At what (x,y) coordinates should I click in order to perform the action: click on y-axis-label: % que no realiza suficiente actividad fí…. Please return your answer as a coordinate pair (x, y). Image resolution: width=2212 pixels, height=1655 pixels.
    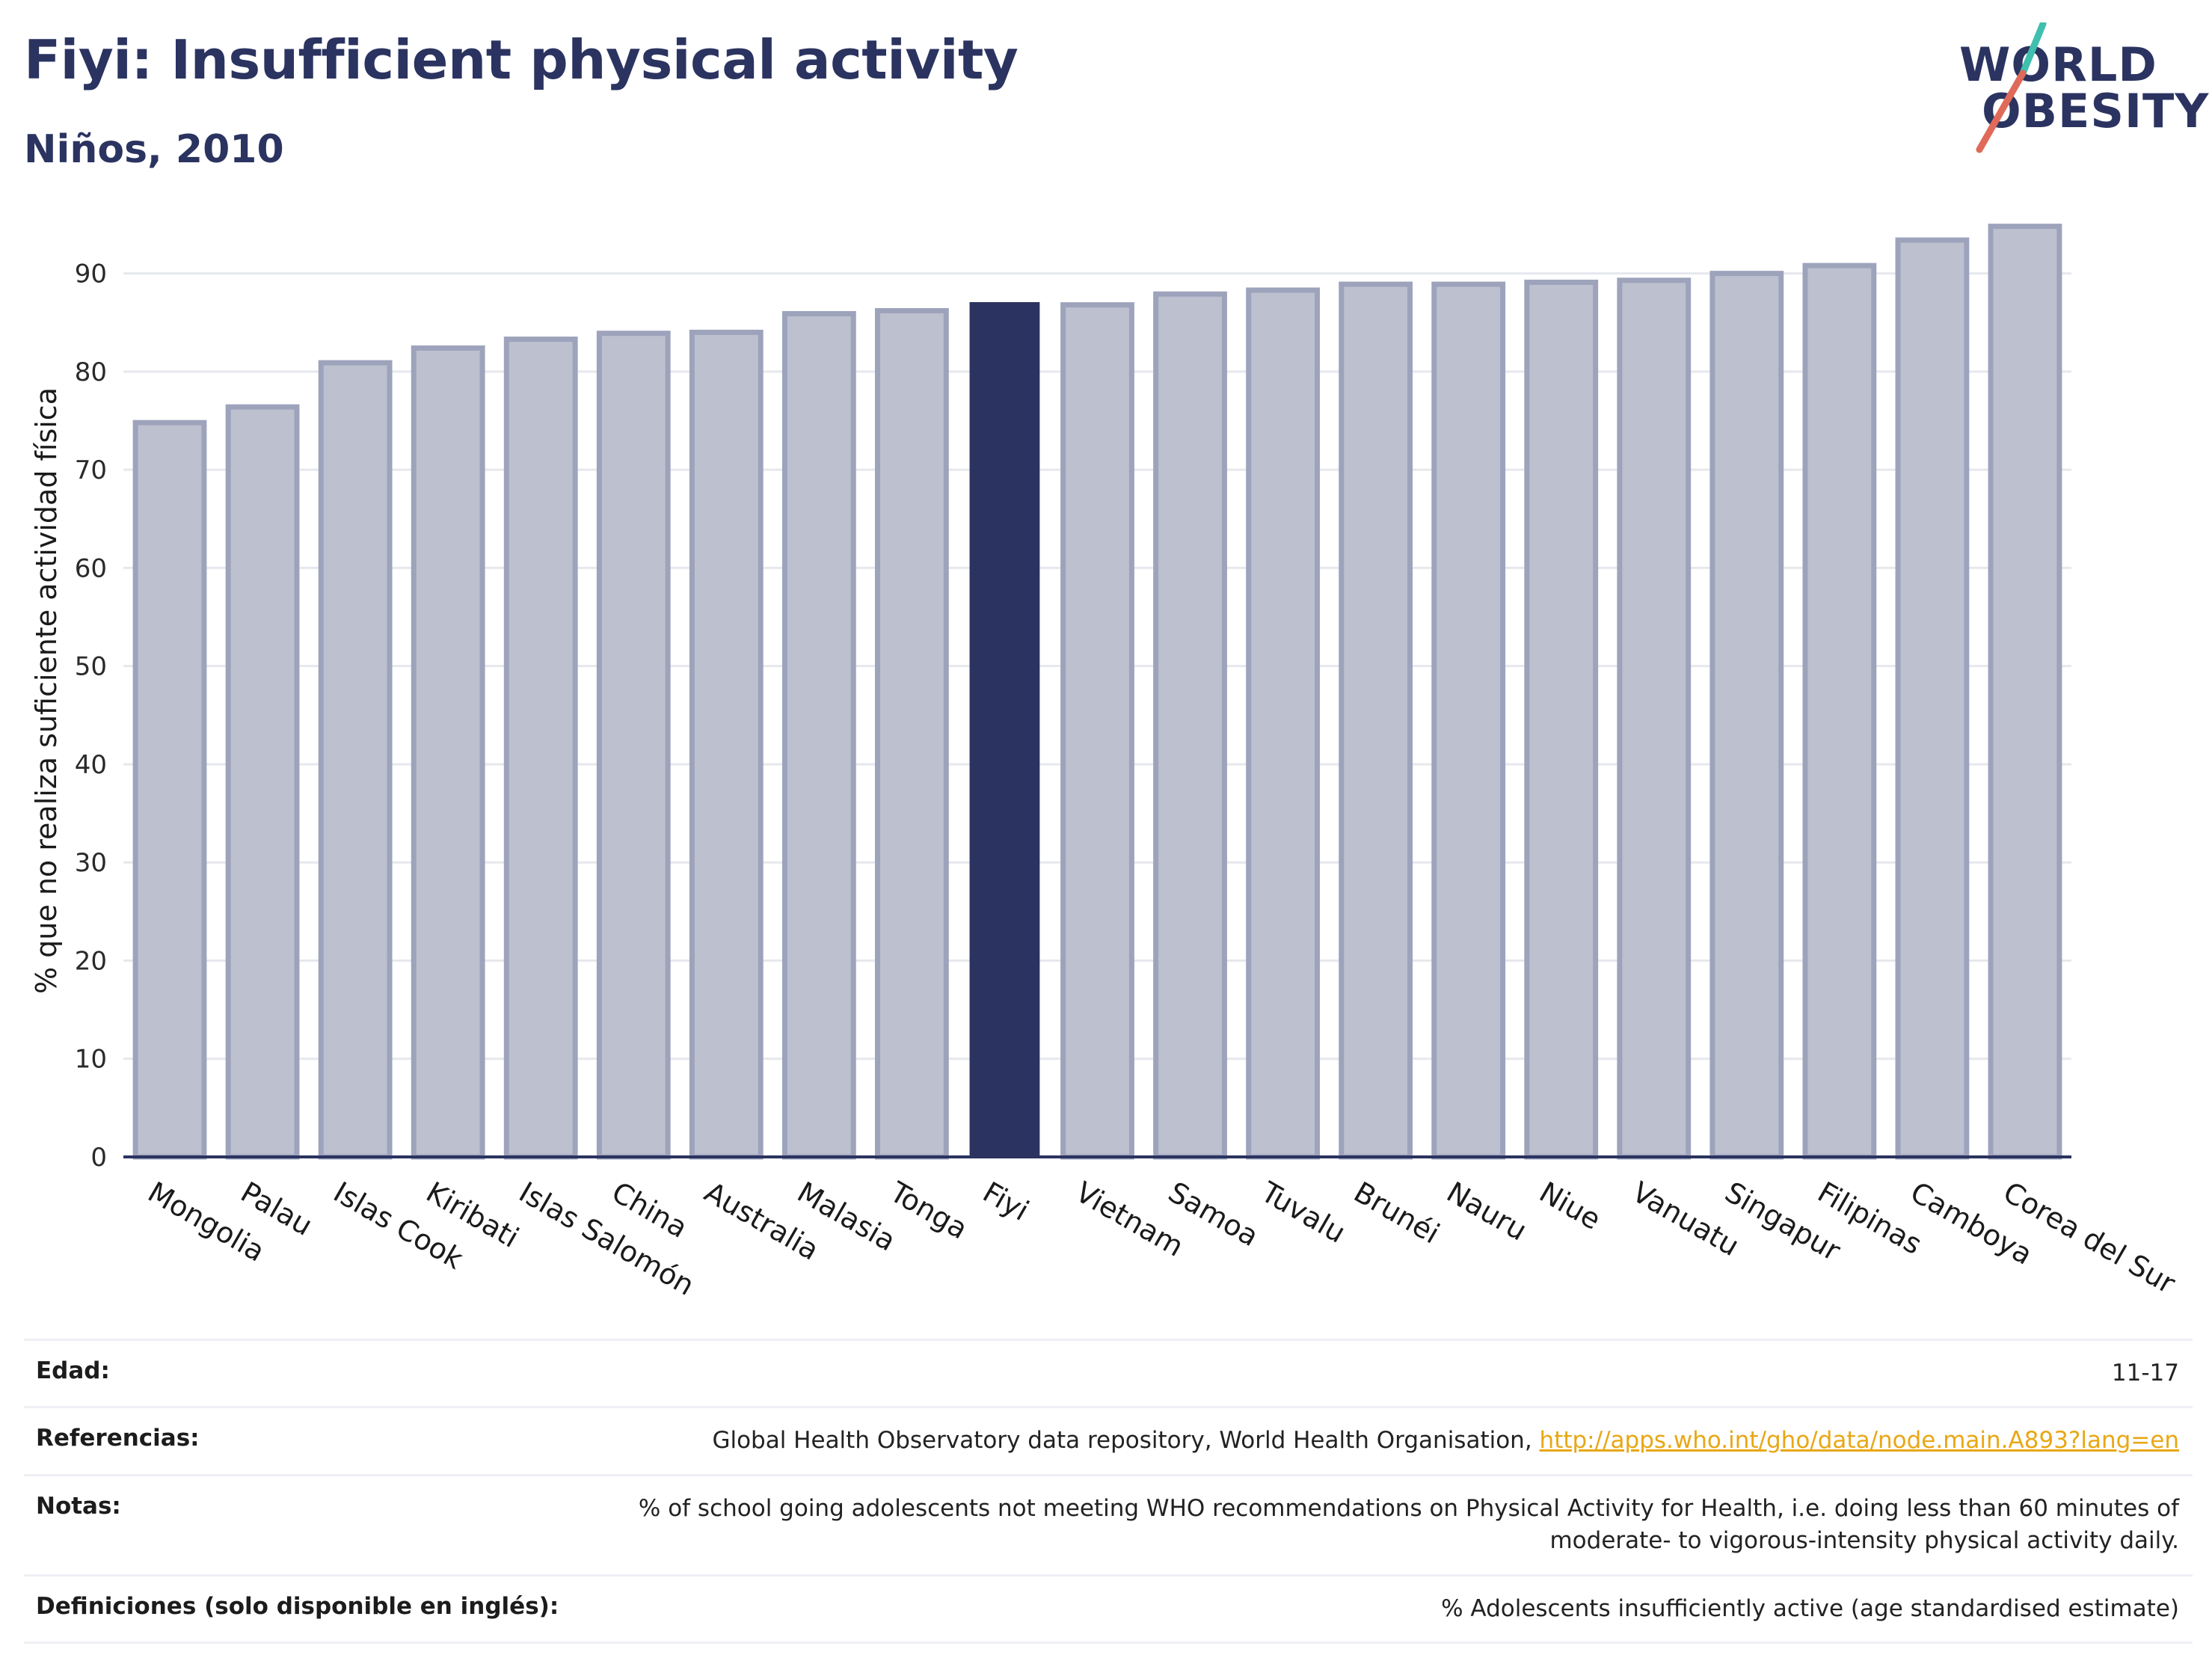
    Looking at the image, I should click on (46, 690).